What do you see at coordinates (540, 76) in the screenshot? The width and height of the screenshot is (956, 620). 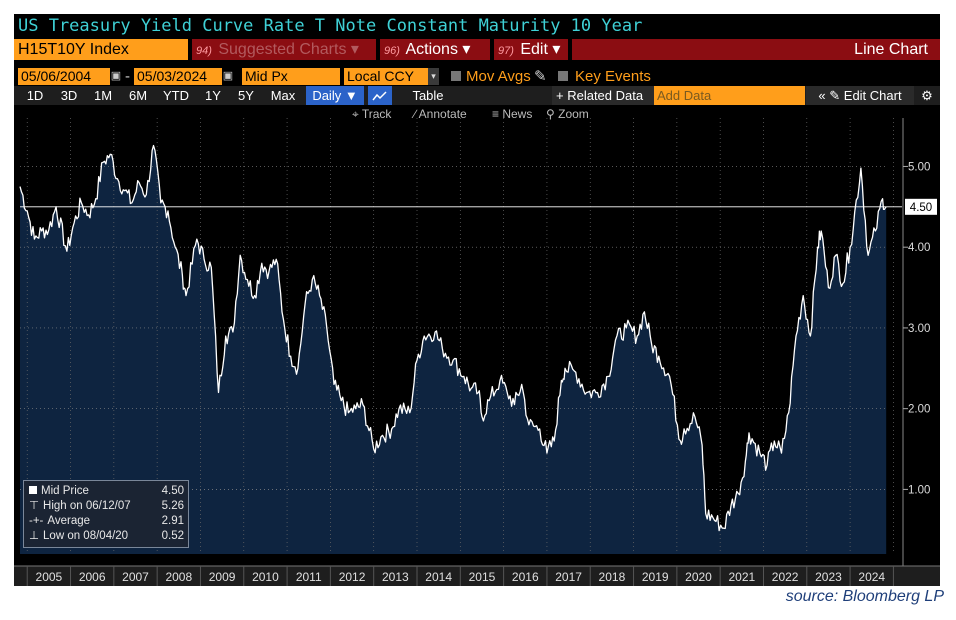 I see `pencil-icon: ✎` at bounding box center [540, 76].